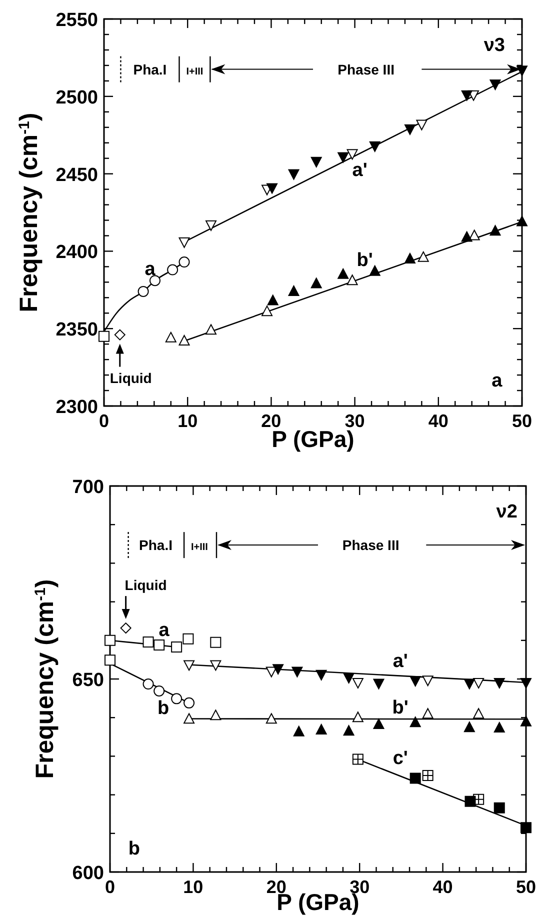 This screenshot has height=919, width=543. What do you see at coordinates (507, 511) in the screenshot?
I see `annotation: ν2` at bounding box center [507, 511].